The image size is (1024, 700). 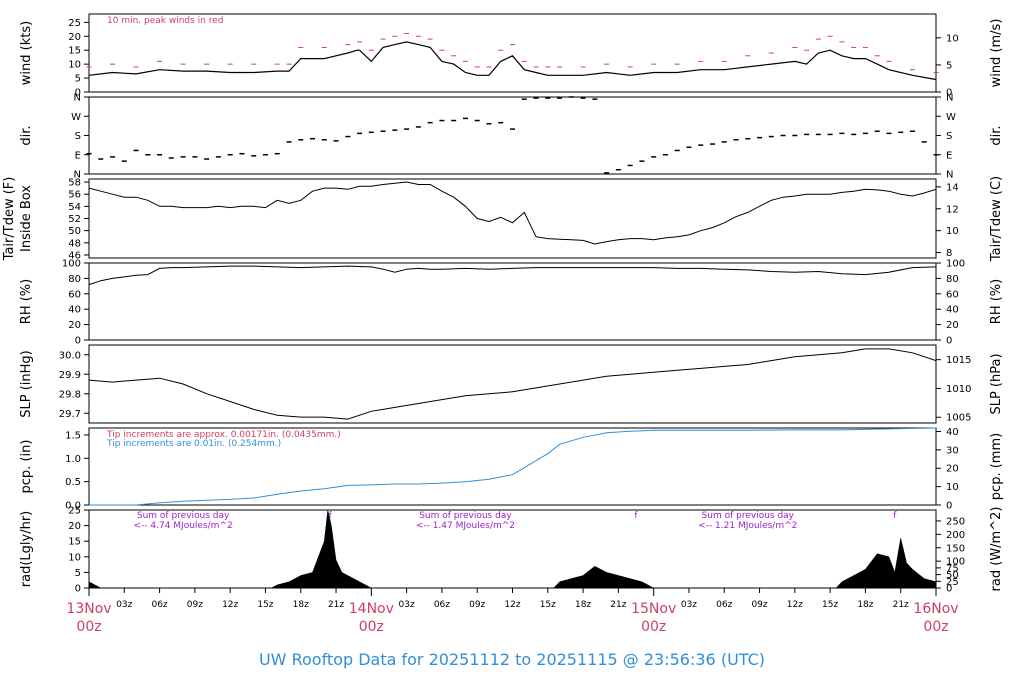 What do you see at coordinates (949, 155) in the screenshot?
I see `ytick-label-right: E` at bounding box center [949, 155].